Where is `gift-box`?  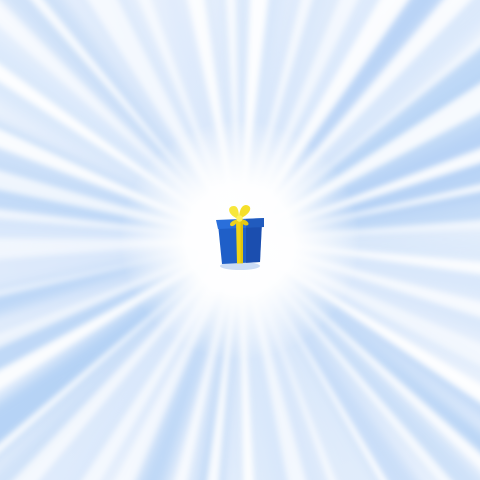 gift-box is located at coordinates (240, 238).